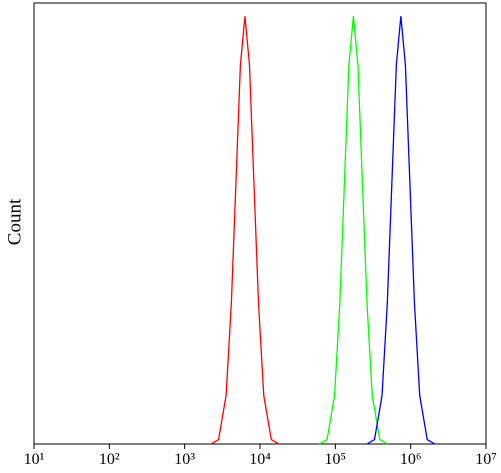 The height and width of the screenshot is (473, 501). What do you see at coordinates (109, 459) in the screenshot?
I see `x-tick-label: 10²` at bounding box center [109, 459].